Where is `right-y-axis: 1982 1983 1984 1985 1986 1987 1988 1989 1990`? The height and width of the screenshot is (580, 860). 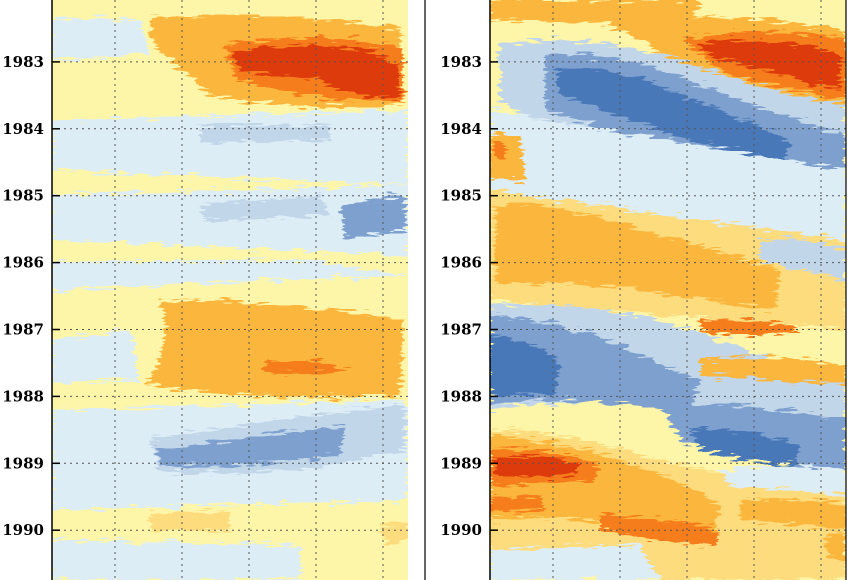
right-y-axis: 1982 1983 1984 1985 1986 1987 1988 1989 1990 is located at coordinates (469, 269).